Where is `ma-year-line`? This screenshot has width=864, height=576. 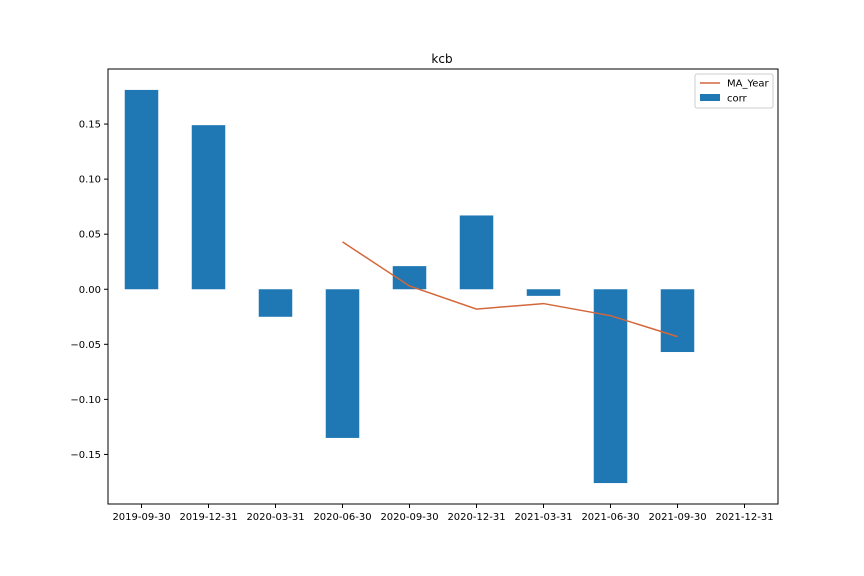 ma-year-line is located at coordinates (510, 289).